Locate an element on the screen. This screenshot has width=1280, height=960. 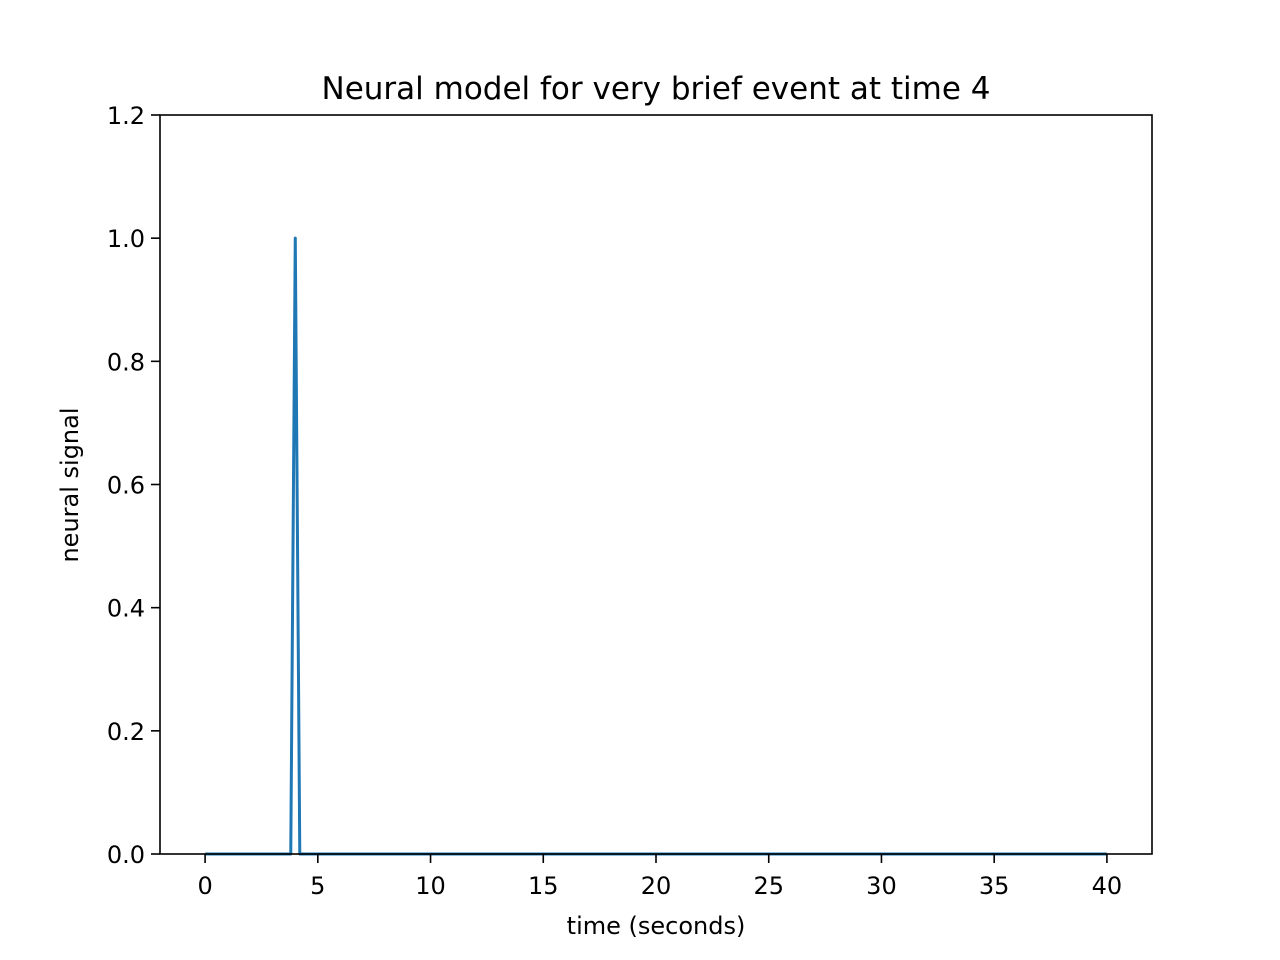
y-tick-label: 0.8 is located at coordinates (126, 362).